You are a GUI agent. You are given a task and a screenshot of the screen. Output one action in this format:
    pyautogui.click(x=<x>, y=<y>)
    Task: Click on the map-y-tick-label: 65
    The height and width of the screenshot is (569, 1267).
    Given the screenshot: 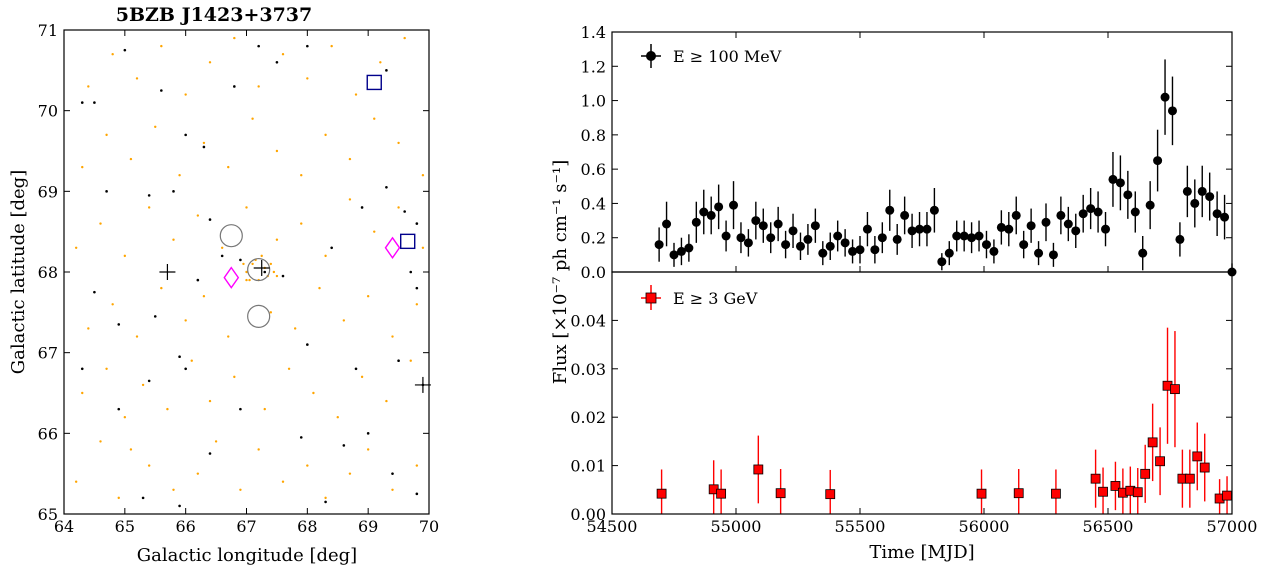 What is the action you would take?
    pyautogui.click(x=48, y=514)
    